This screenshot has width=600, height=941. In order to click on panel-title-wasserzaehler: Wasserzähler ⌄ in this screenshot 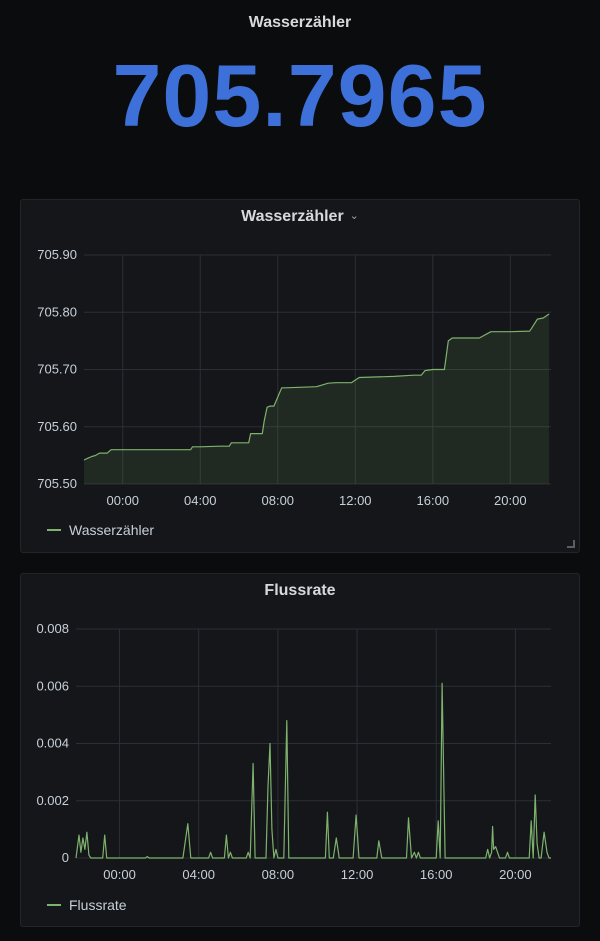, I will do `click(300, 217)`.